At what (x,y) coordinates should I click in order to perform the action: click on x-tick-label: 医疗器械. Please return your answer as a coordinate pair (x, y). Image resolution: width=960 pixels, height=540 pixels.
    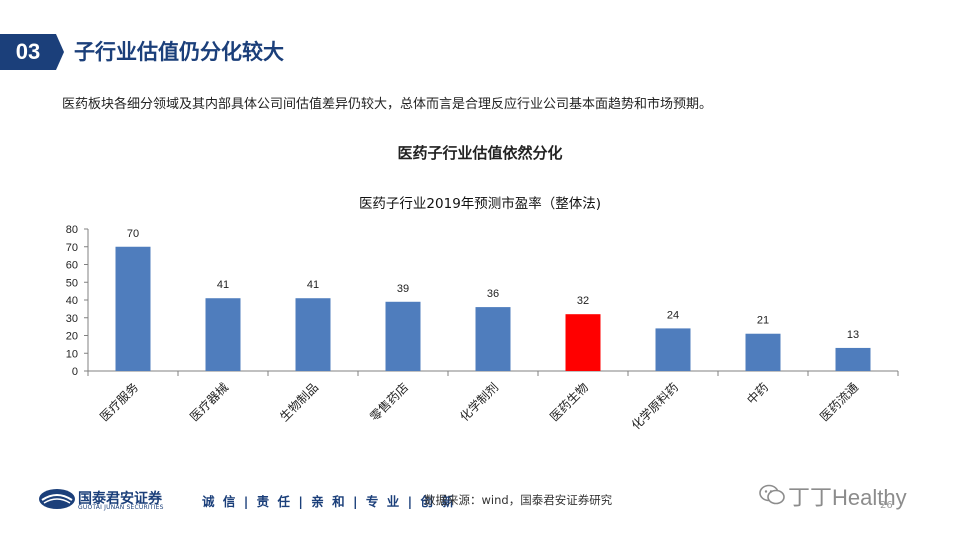
    Looking at the image, I should click on (209, 402).